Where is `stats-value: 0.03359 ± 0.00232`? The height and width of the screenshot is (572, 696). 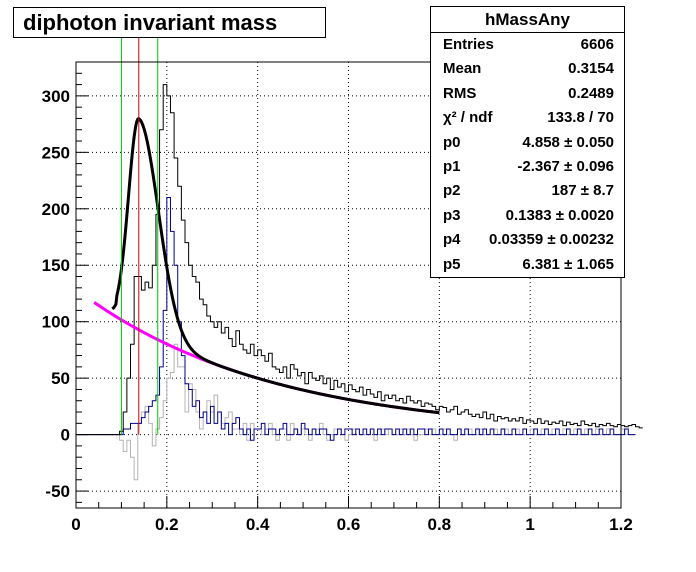 stats-value: 0.03359 ± 0.00232 is located at coordinates (551, 240).